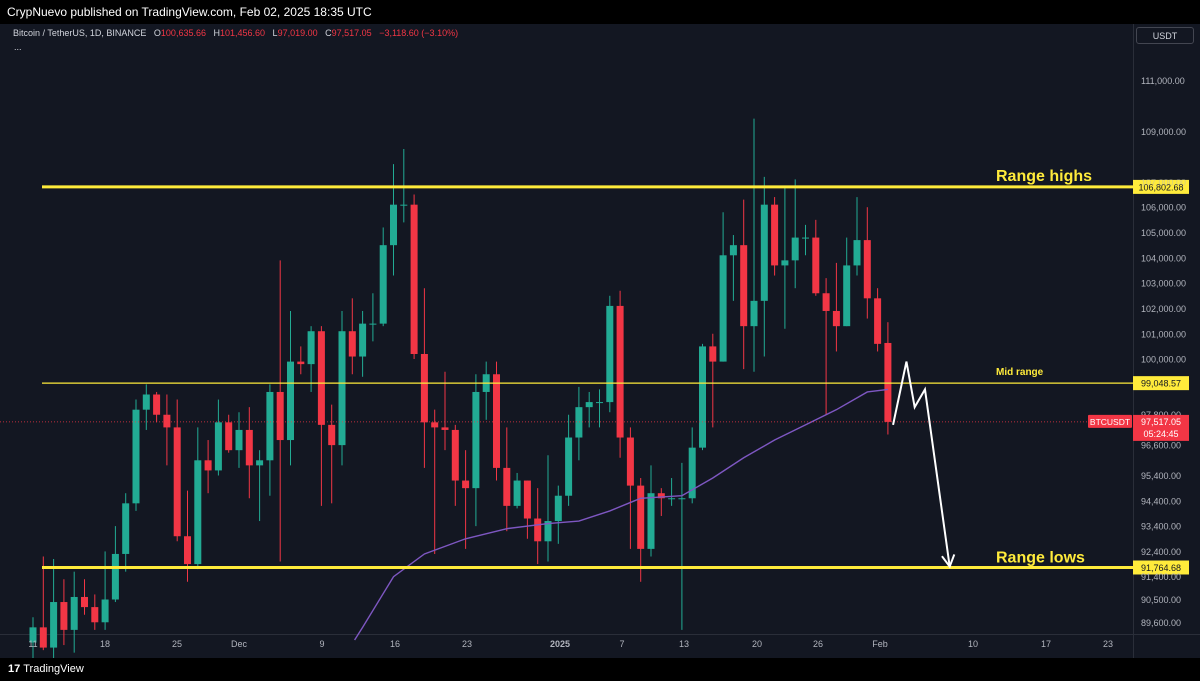 This screenshot has height=681, width=1200. I want to click on time-tick-label: 10, so click(973, 644).